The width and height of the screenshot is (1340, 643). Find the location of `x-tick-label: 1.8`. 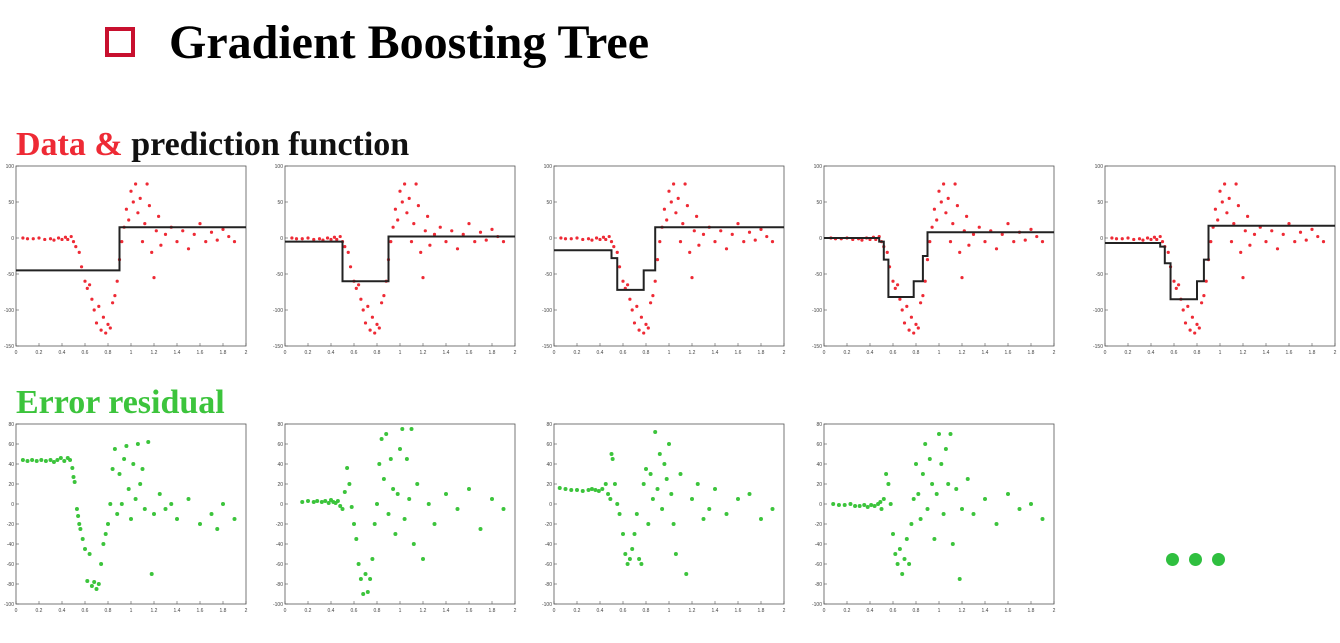

x-tick-label: 1.8 is located at coordinates (761, 611).